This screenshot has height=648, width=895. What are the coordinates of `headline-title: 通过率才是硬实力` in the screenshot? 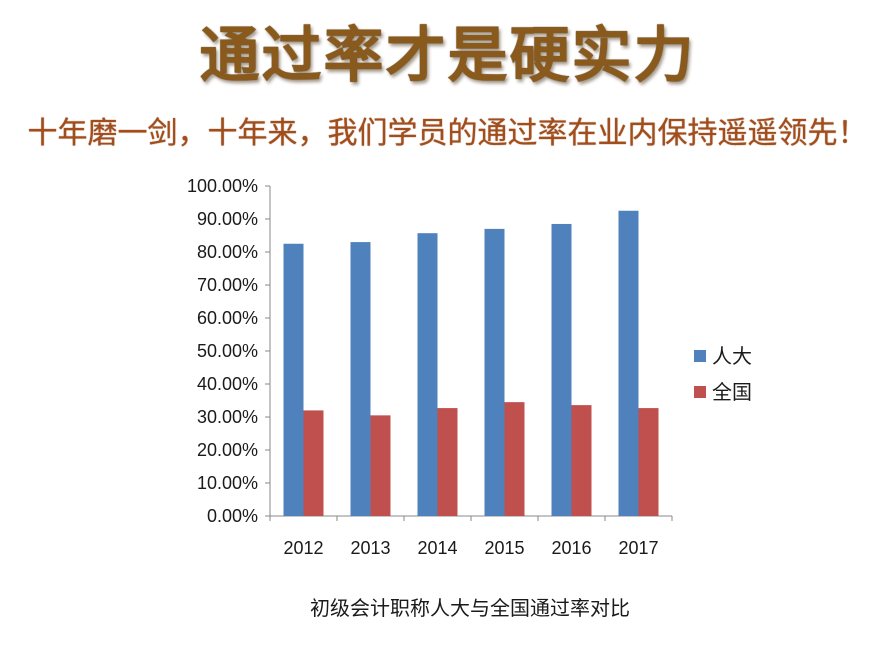 It's located at (447, 56).